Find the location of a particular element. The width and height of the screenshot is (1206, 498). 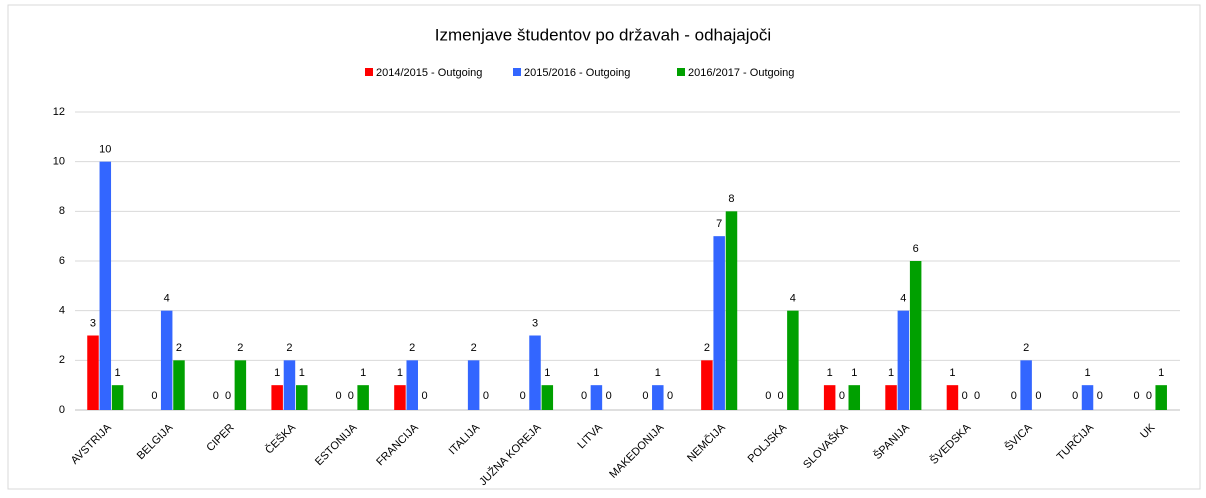

data-label: 7 is located at coordinates (719, 224).